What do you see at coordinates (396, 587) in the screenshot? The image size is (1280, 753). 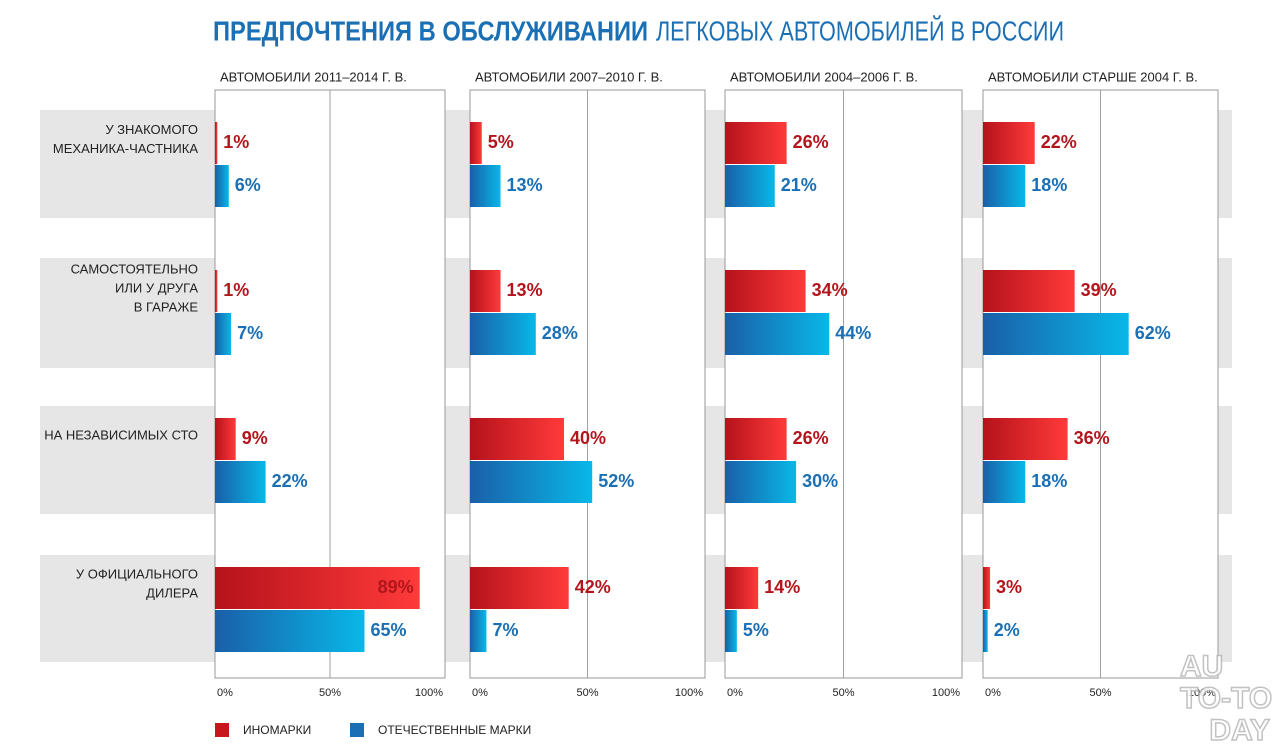 I see `value-label: 89%` at bounding box center [396, 587].